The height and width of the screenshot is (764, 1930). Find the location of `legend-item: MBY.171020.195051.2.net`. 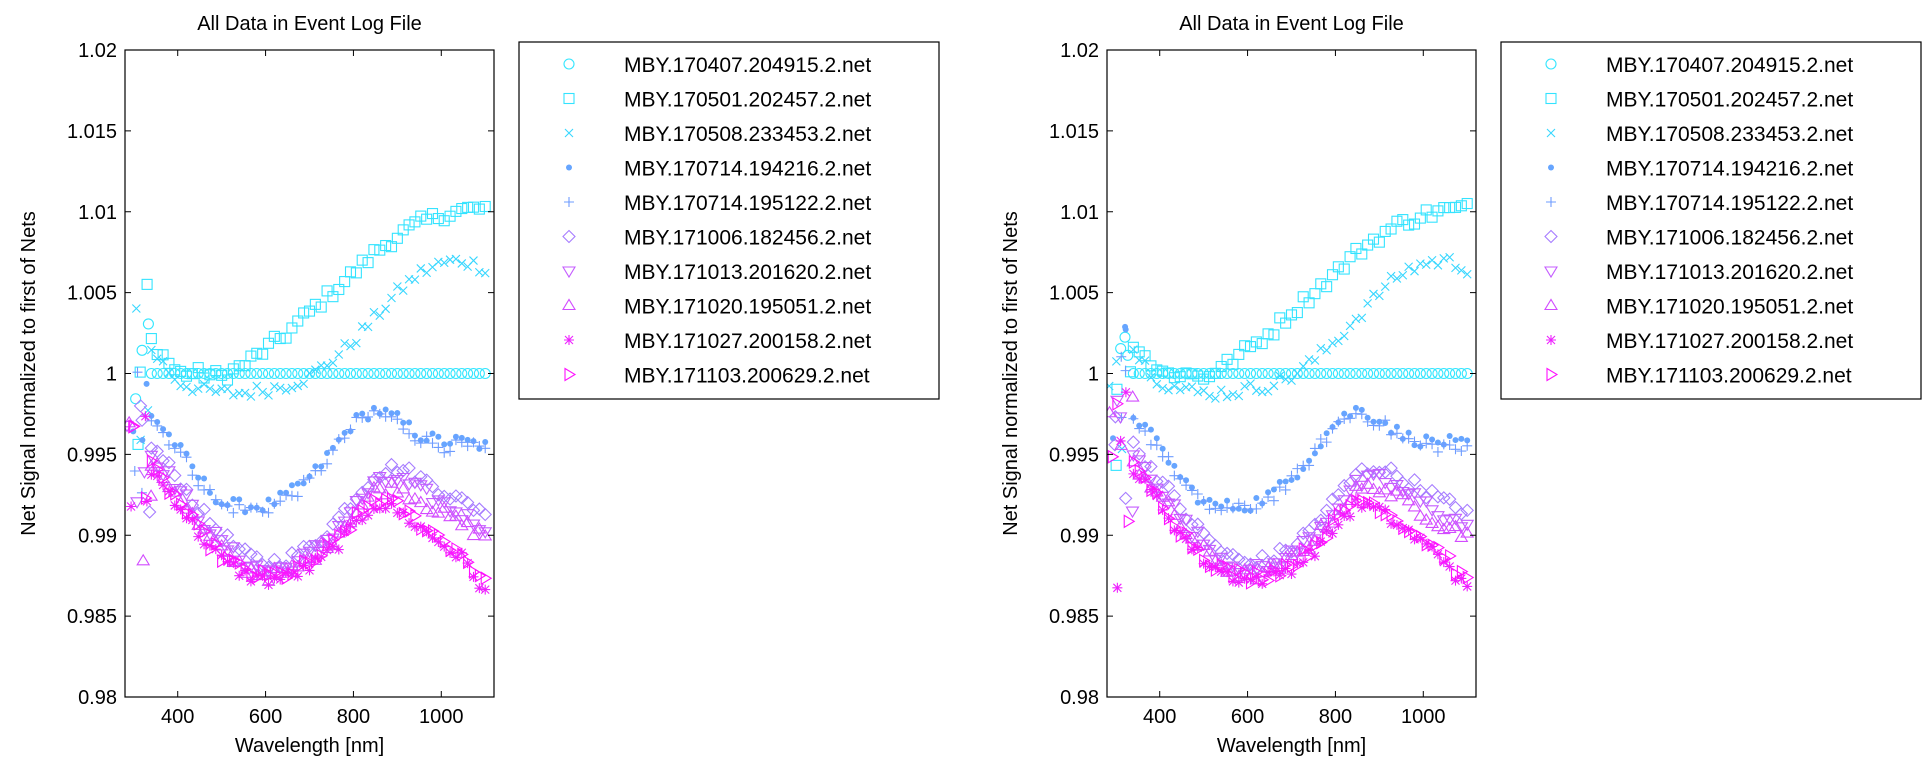

legend-item: MBY.171020.195051.2.net is located at coordinates (1698, 307).